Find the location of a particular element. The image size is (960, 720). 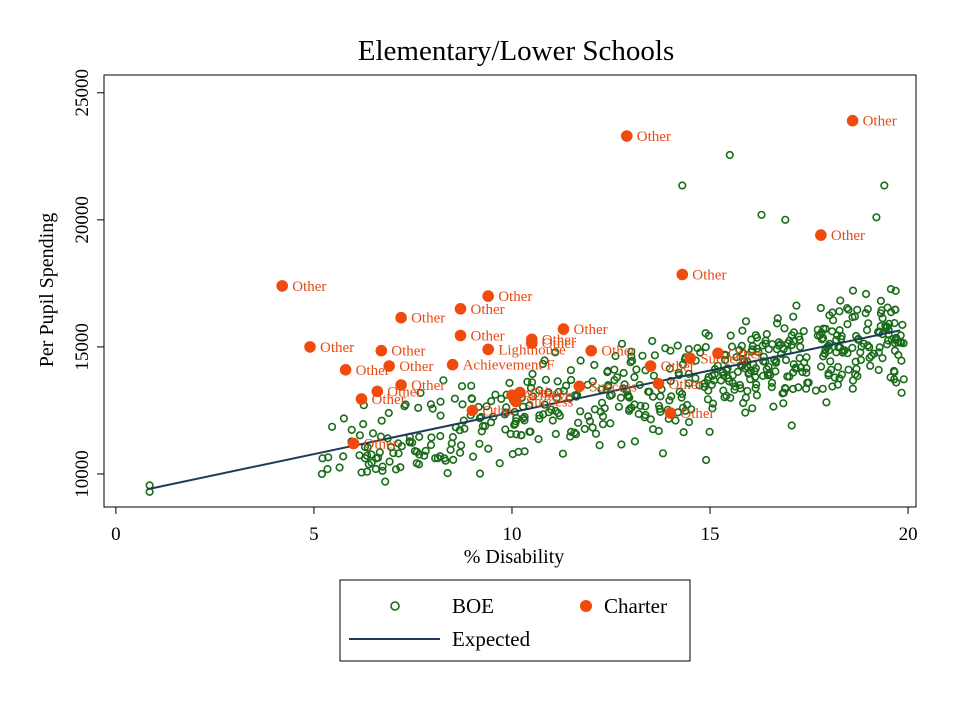

charter-point-label: Success is located at coordinates (724, 359).